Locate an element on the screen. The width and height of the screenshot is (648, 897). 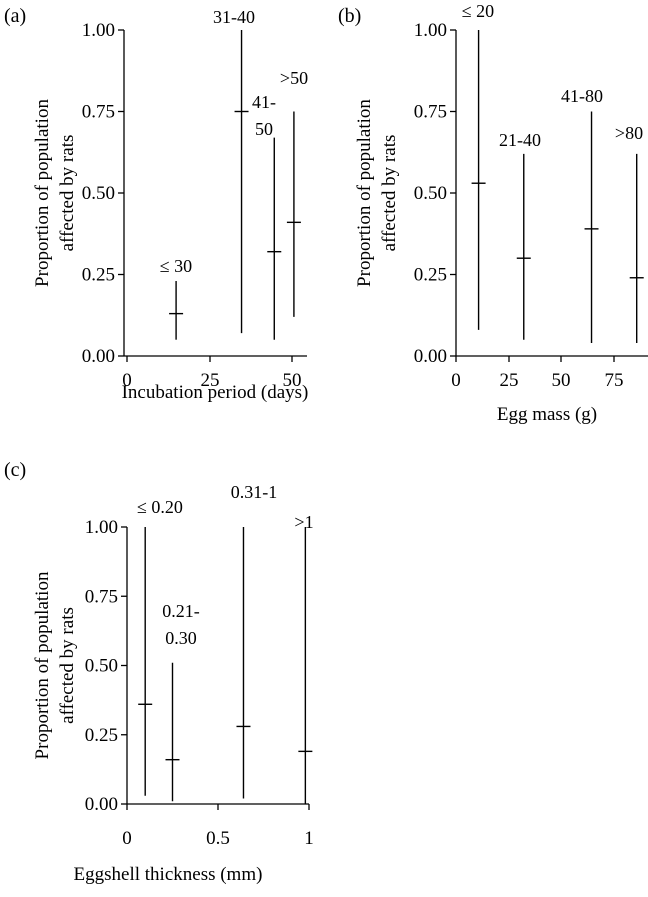
group-label: 31-40 is located at coordinates (234, 17).